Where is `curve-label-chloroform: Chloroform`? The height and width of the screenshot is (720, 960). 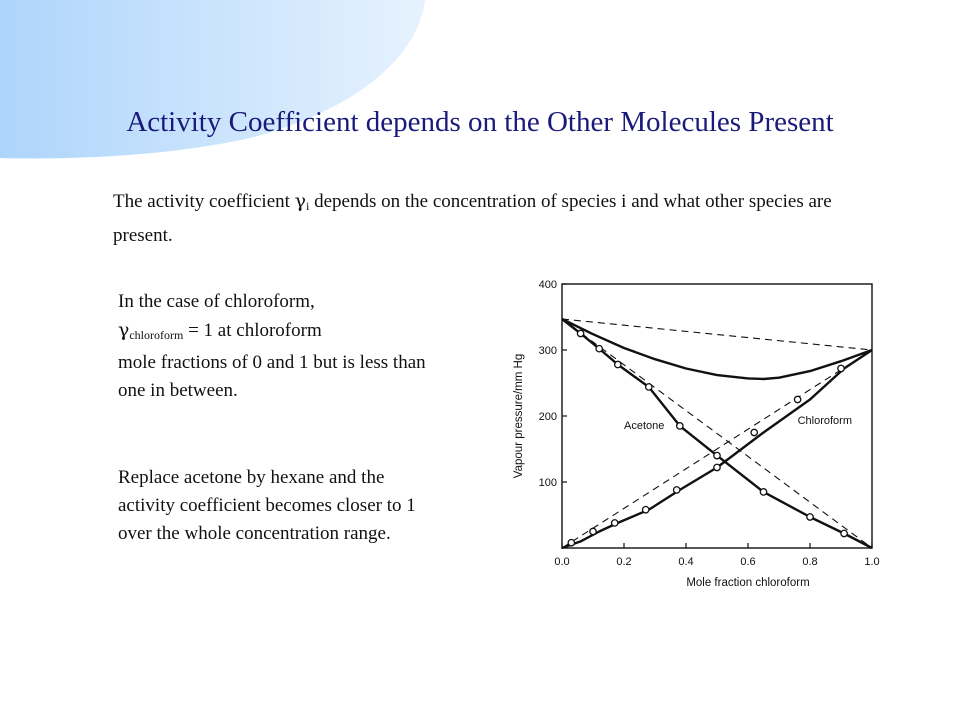
curve-label-chloroform: Chloroform is located at coordinates (825, 421).